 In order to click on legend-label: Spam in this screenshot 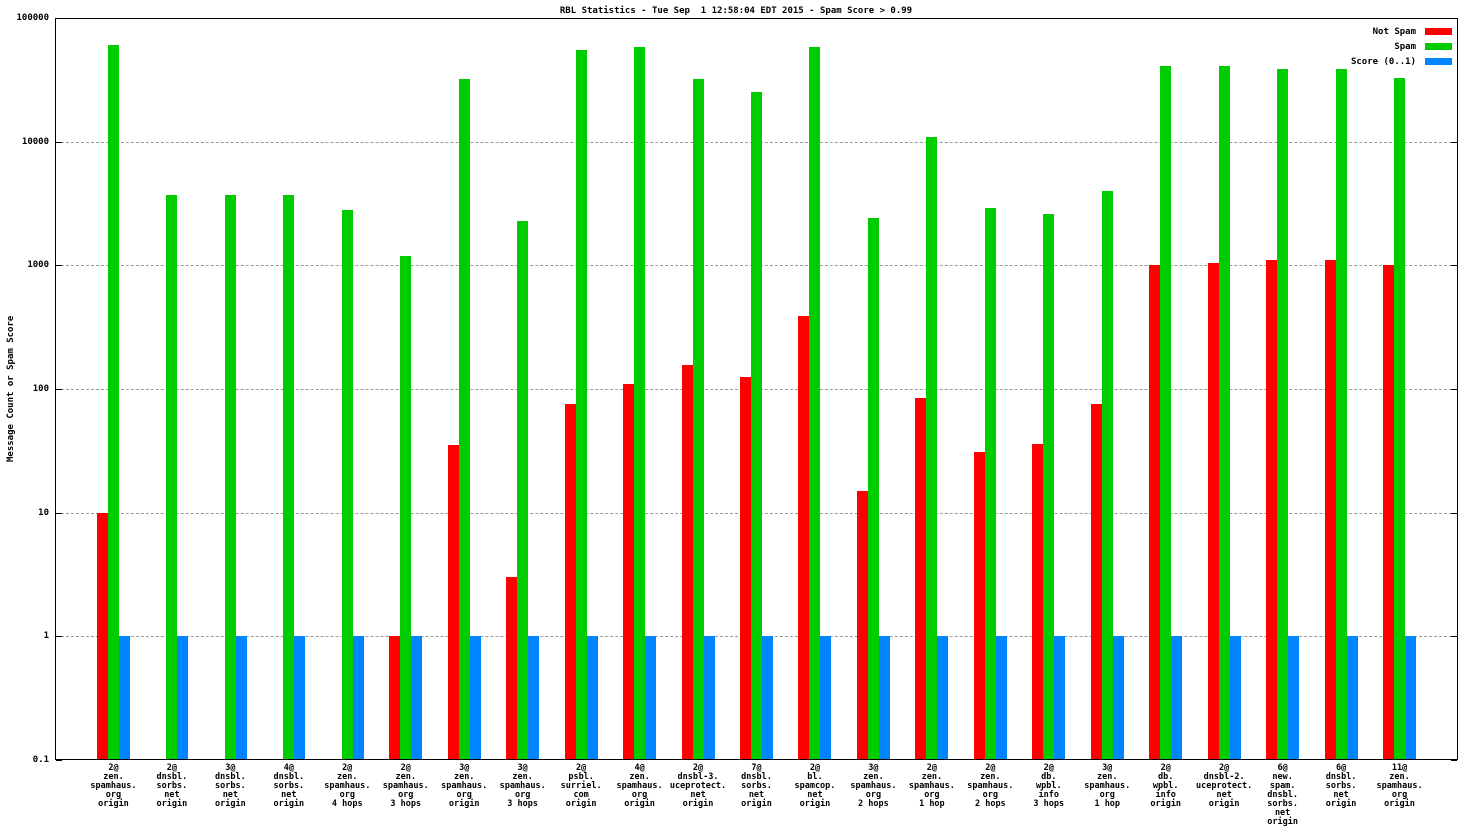, I will do `click(1405, 46)`.